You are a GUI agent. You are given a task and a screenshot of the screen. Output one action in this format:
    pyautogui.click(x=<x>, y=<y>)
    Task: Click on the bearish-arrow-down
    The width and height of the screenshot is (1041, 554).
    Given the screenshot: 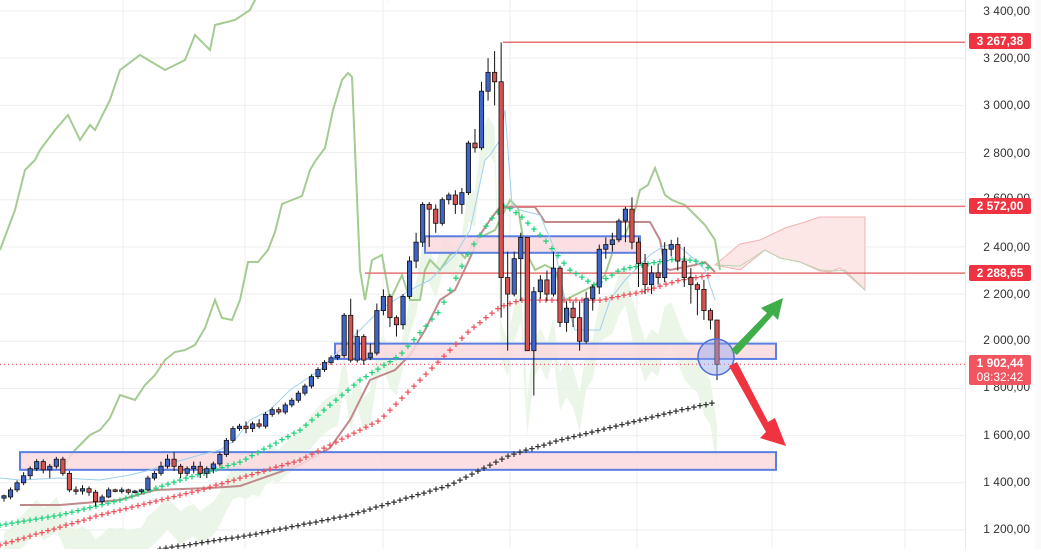 What is the action you would take?
    pyautogui.click(x=757, y=404)
    